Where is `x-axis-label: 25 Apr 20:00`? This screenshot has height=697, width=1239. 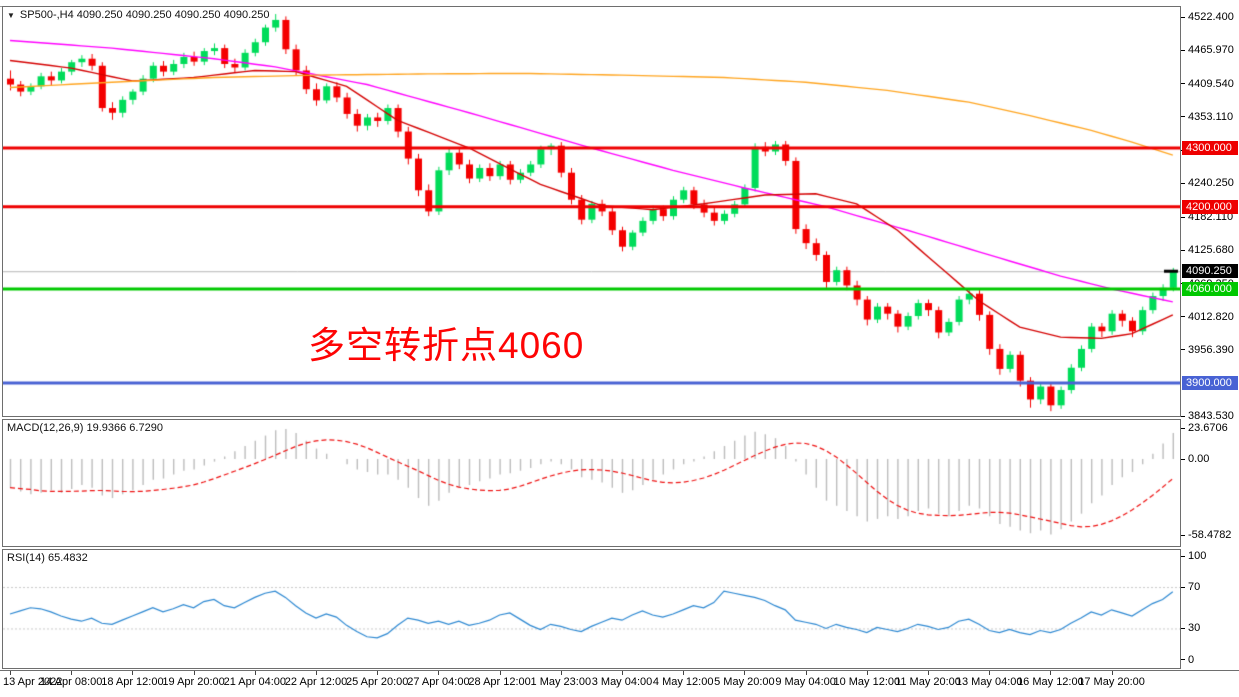 x-axis-label: 25 Apr 20:00 is located at coordinates (377, 682).